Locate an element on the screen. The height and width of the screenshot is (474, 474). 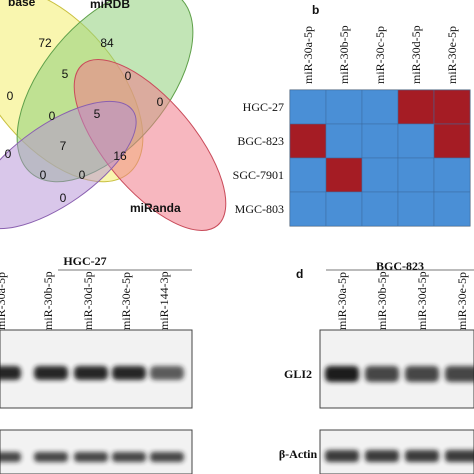
row-label: HGC-27 is located at coordinates (263, 107).